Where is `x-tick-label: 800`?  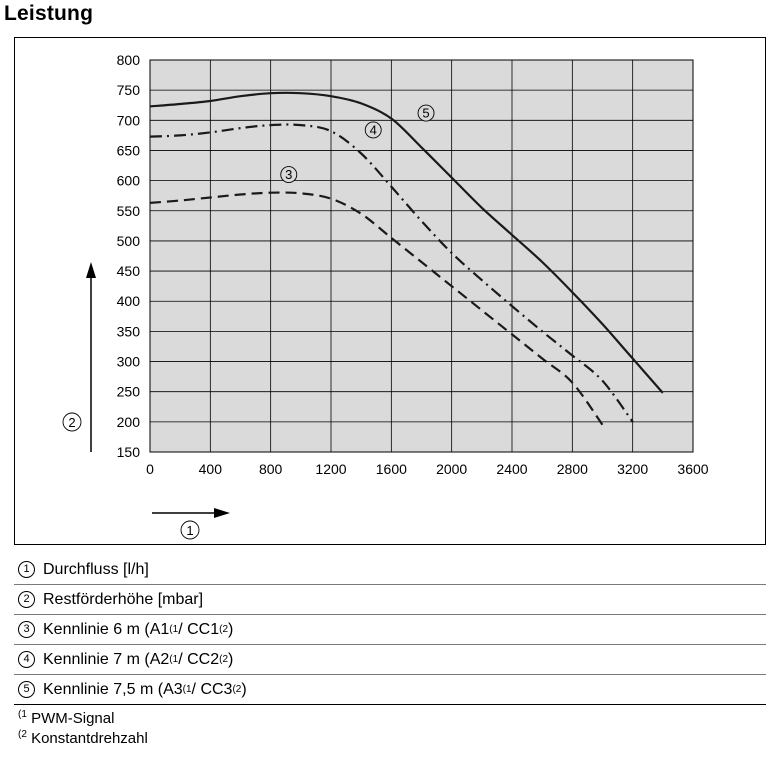
x-tick-label: 800 is located at coordinates (271, 469).